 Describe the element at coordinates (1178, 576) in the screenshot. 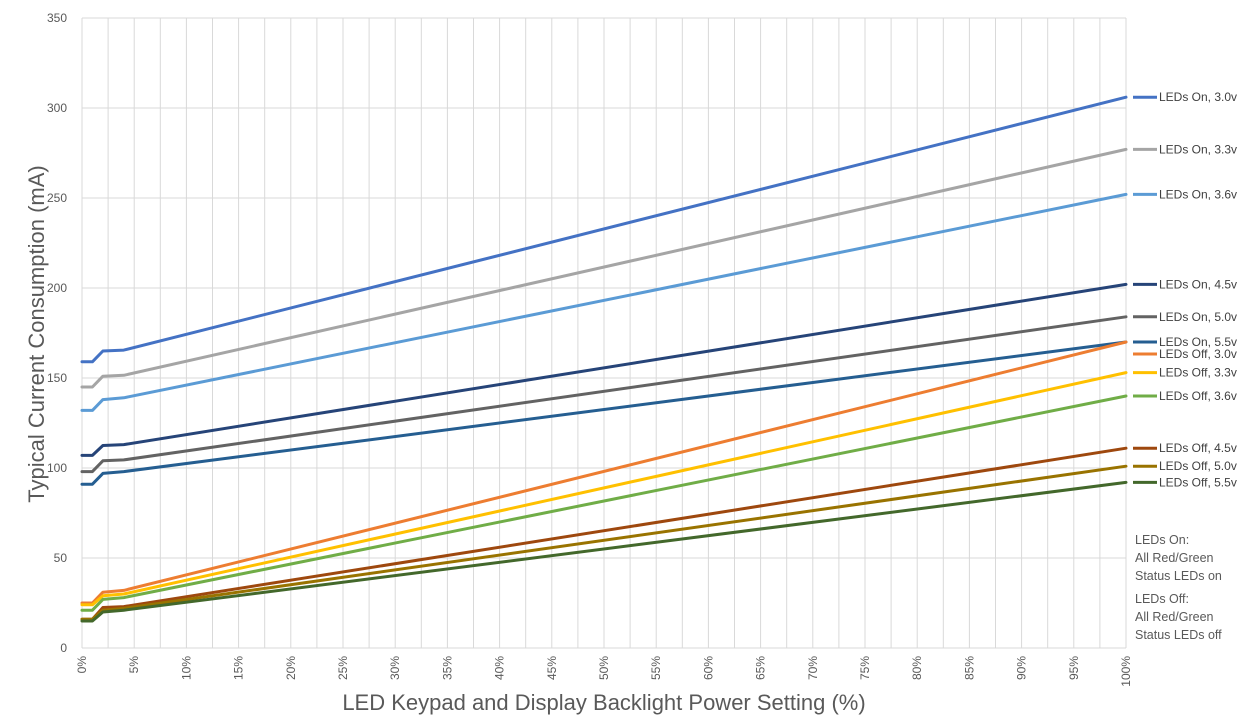

I see `note-on-line2: Status LEDs on` at that location.